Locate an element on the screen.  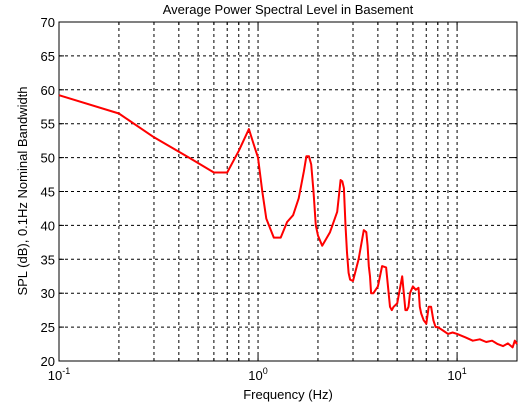
chart-title: Average Power Spectral Level in Basement is located at coordinates (288, 9).